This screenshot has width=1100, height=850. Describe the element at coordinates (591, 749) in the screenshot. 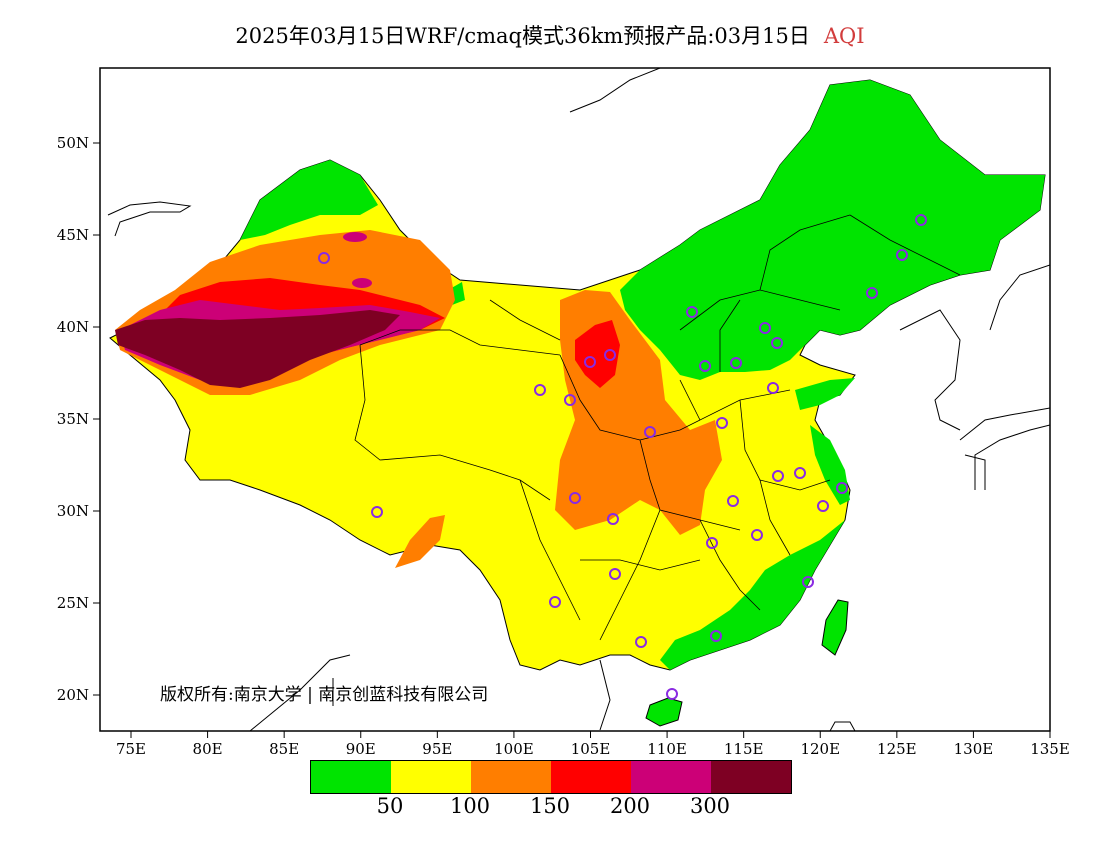

I see `x-tick-label: 105E` at that location.